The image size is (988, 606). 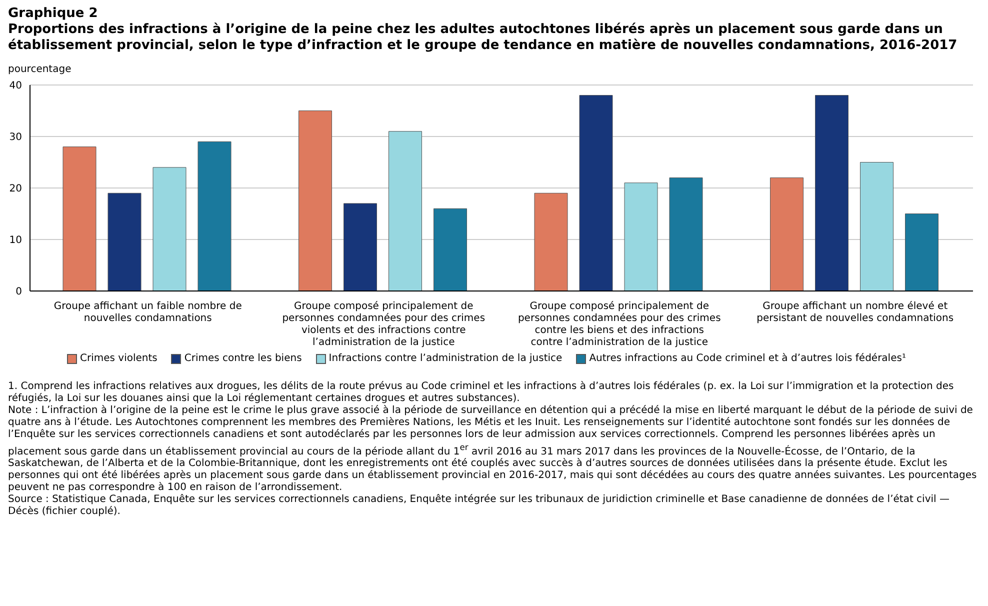 What do you see at coordinates (53, 14) in the screenshot?
I see `chart-title: Graphique 2` at bounding box center [53, 14].